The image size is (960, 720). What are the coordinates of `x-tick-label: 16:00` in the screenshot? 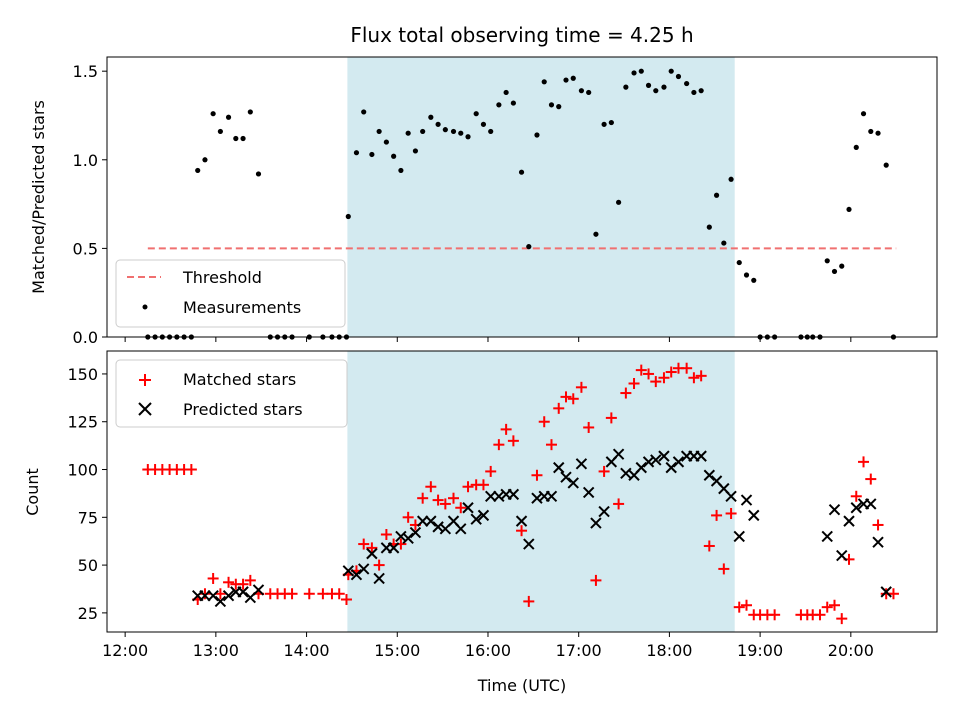 It's located at (488, 650).